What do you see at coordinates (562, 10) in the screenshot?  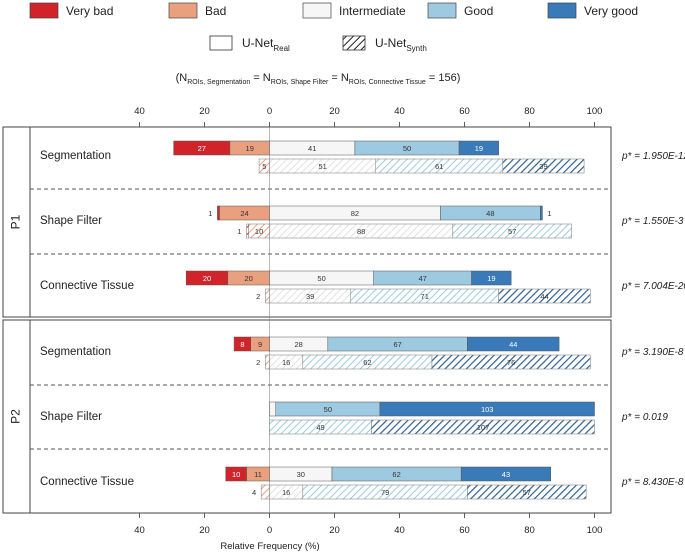 I see `legend-swatch-very_good` at bounding box center [562, 10].